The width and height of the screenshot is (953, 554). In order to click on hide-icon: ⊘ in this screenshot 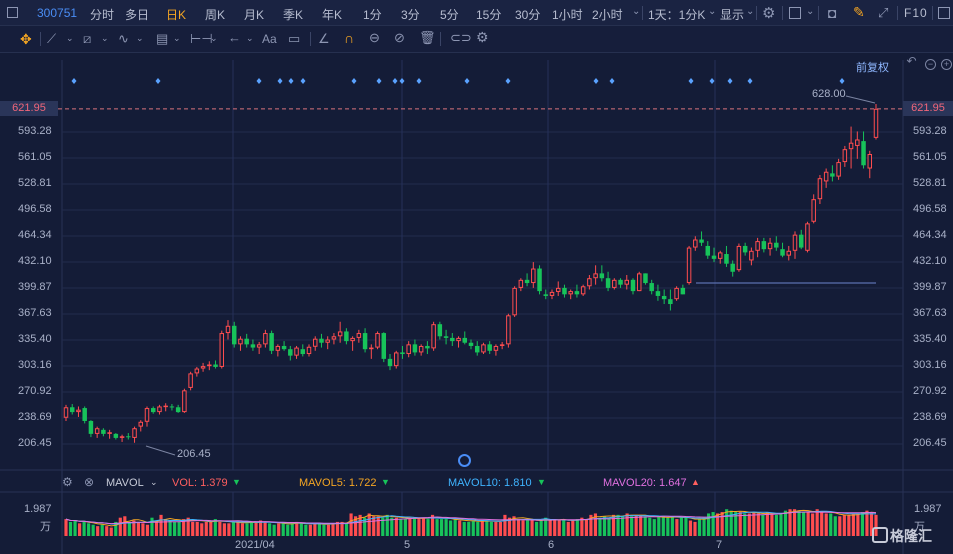, I will do `click(399, 37)`.